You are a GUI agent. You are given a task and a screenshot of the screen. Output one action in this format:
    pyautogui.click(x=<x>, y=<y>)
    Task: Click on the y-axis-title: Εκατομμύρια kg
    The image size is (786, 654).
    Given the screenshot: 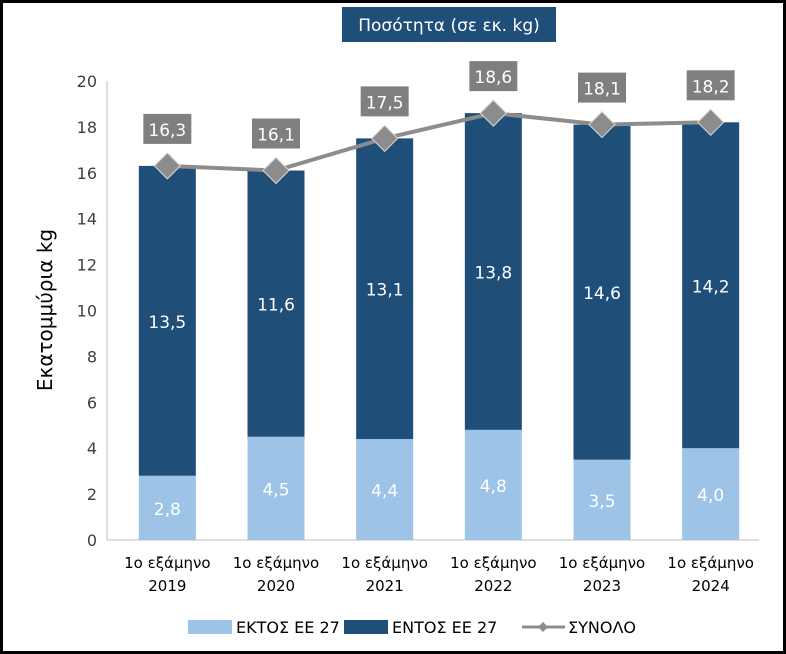 What is the action you would take?
    pyautogui.click(x=45, y=310)
    